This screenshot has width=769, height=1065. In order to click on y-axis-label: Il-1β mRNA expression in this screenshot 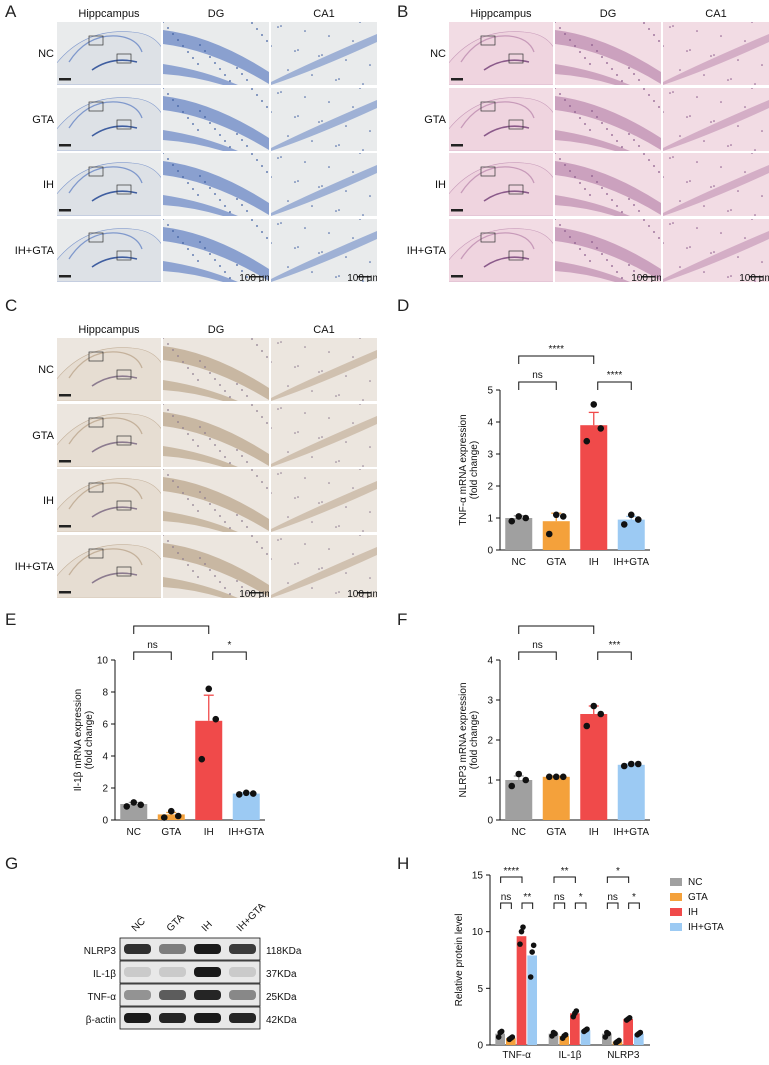, I will do `click(78, 740)`.